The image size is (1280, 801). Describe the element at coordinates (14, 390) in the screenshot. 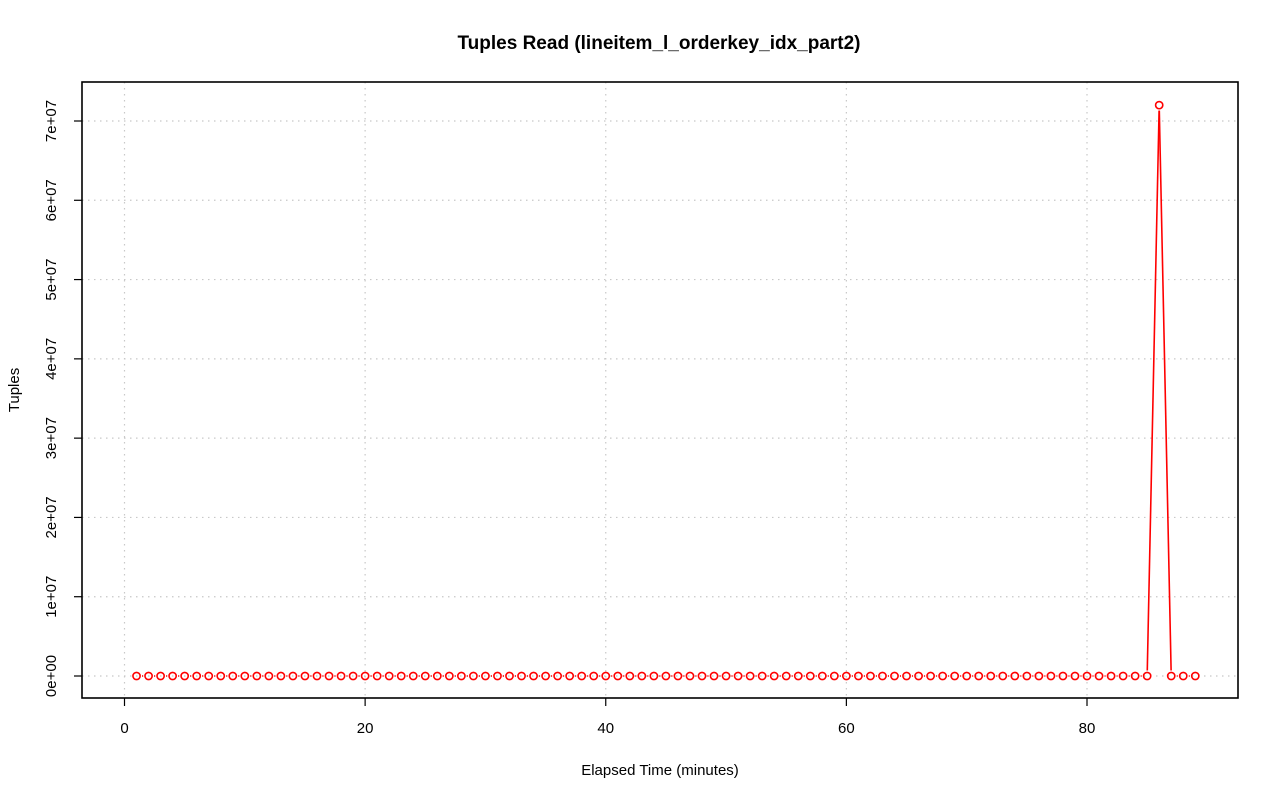

I see `y-axis-label: Tuples` at that location.